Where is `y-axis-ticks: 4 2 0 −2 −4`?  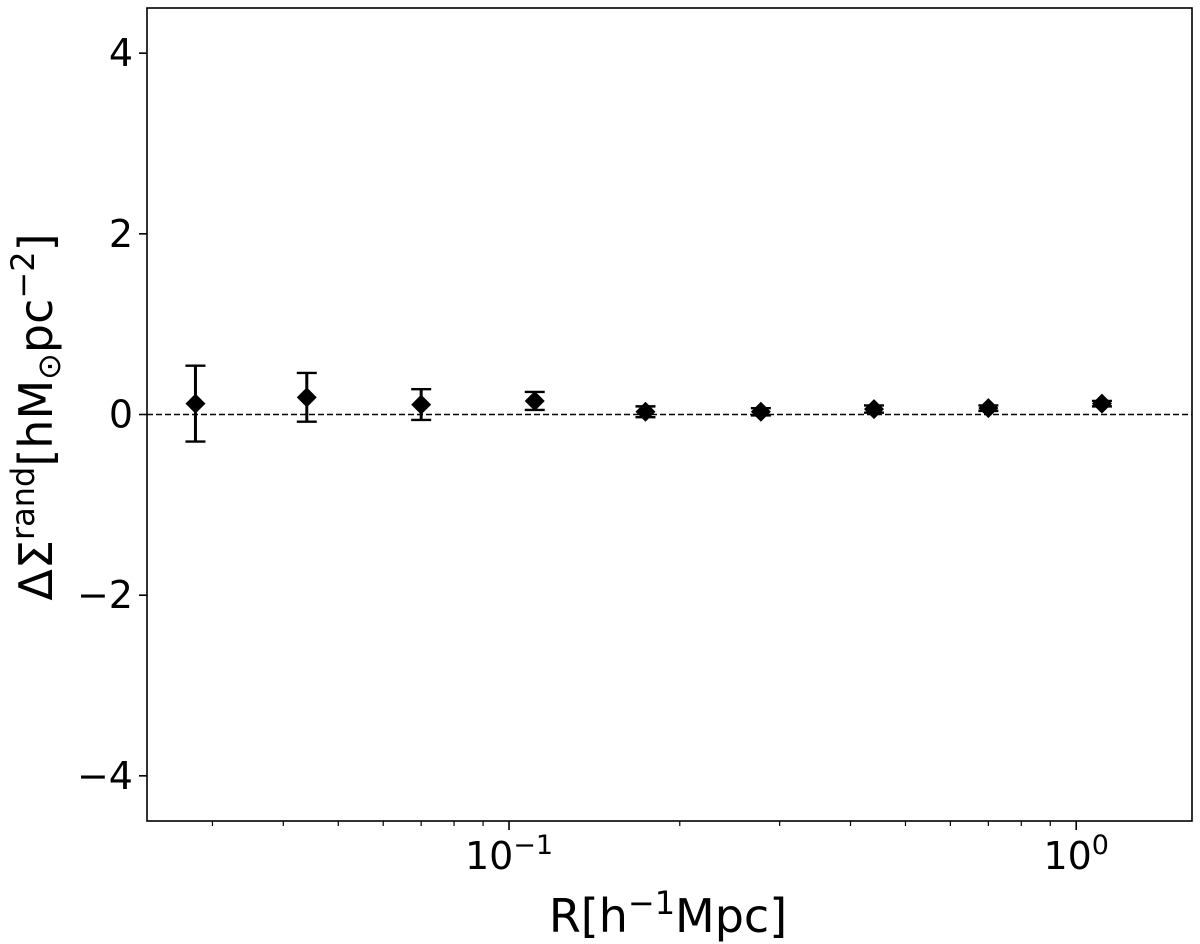 y-axis-ticks: 4 2 0 −2 −4 is located at coordinates (112, 414).